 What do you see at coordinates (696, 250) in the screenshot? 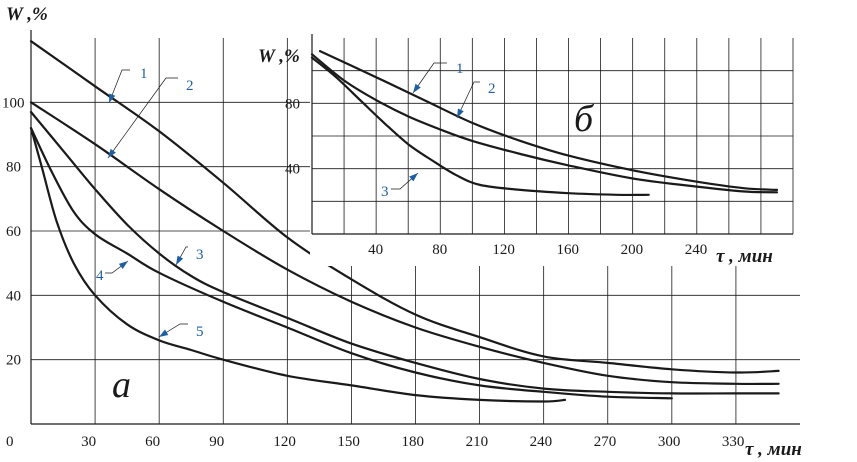
I see `inset-x-tick-label: 240` at bounding box center [696, 250].